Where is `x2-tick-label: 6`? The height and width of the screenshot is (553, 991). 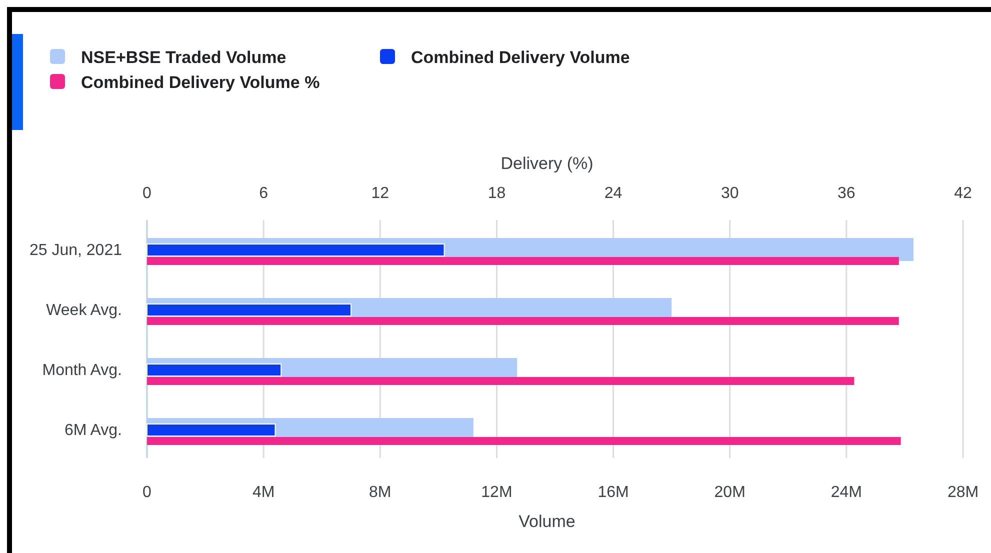
x2-tick-label: 6 is located at coordinates (263, 193).